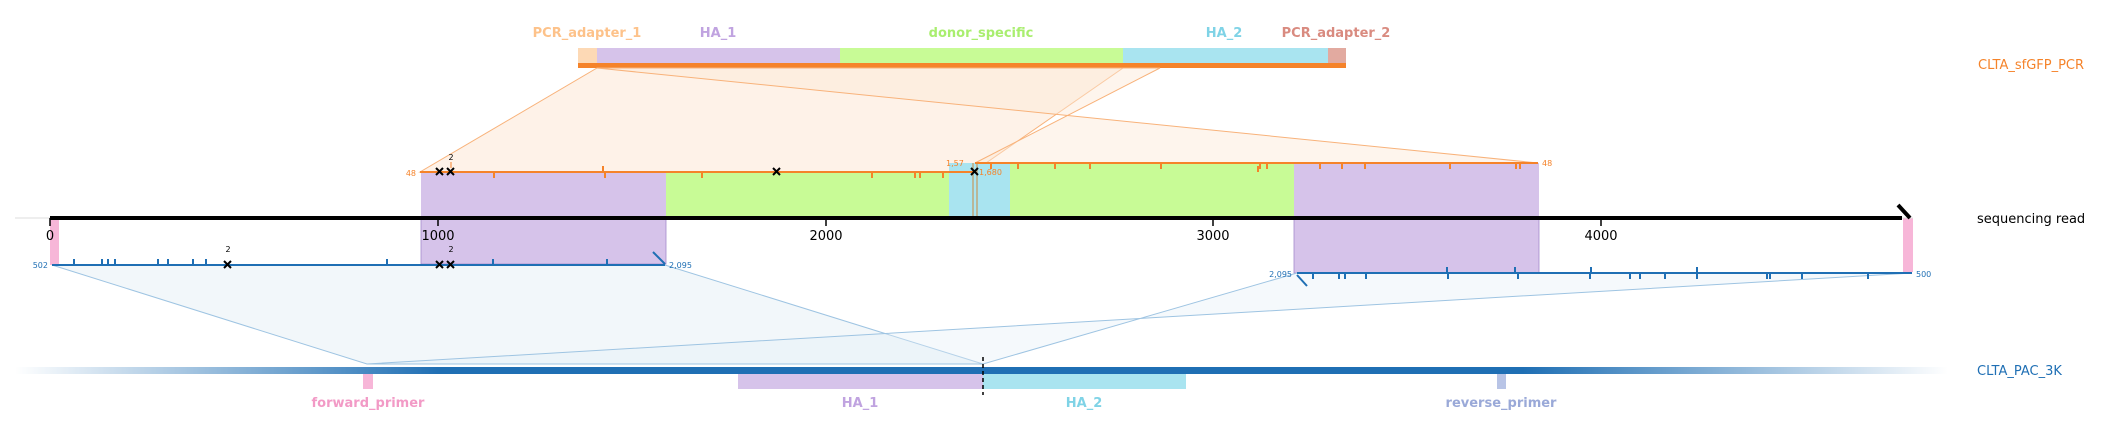  What do you see at coordinates (807, 195) in the screenshot?
I see `read-block-donor-left` at bounding box center [807, 195].